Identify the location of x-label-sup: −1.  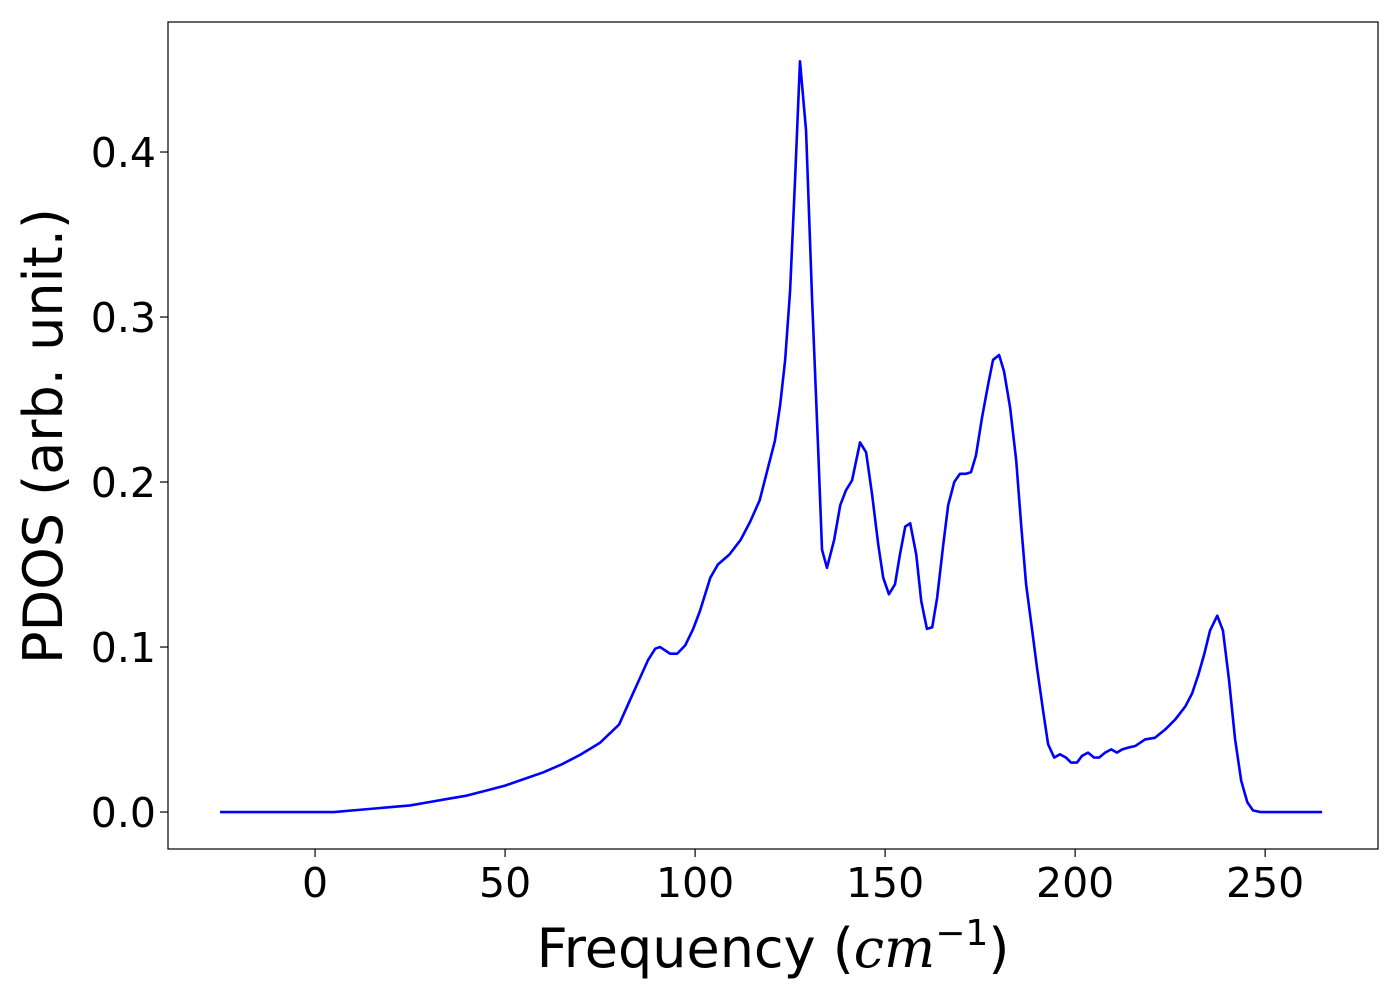
(961, 933).